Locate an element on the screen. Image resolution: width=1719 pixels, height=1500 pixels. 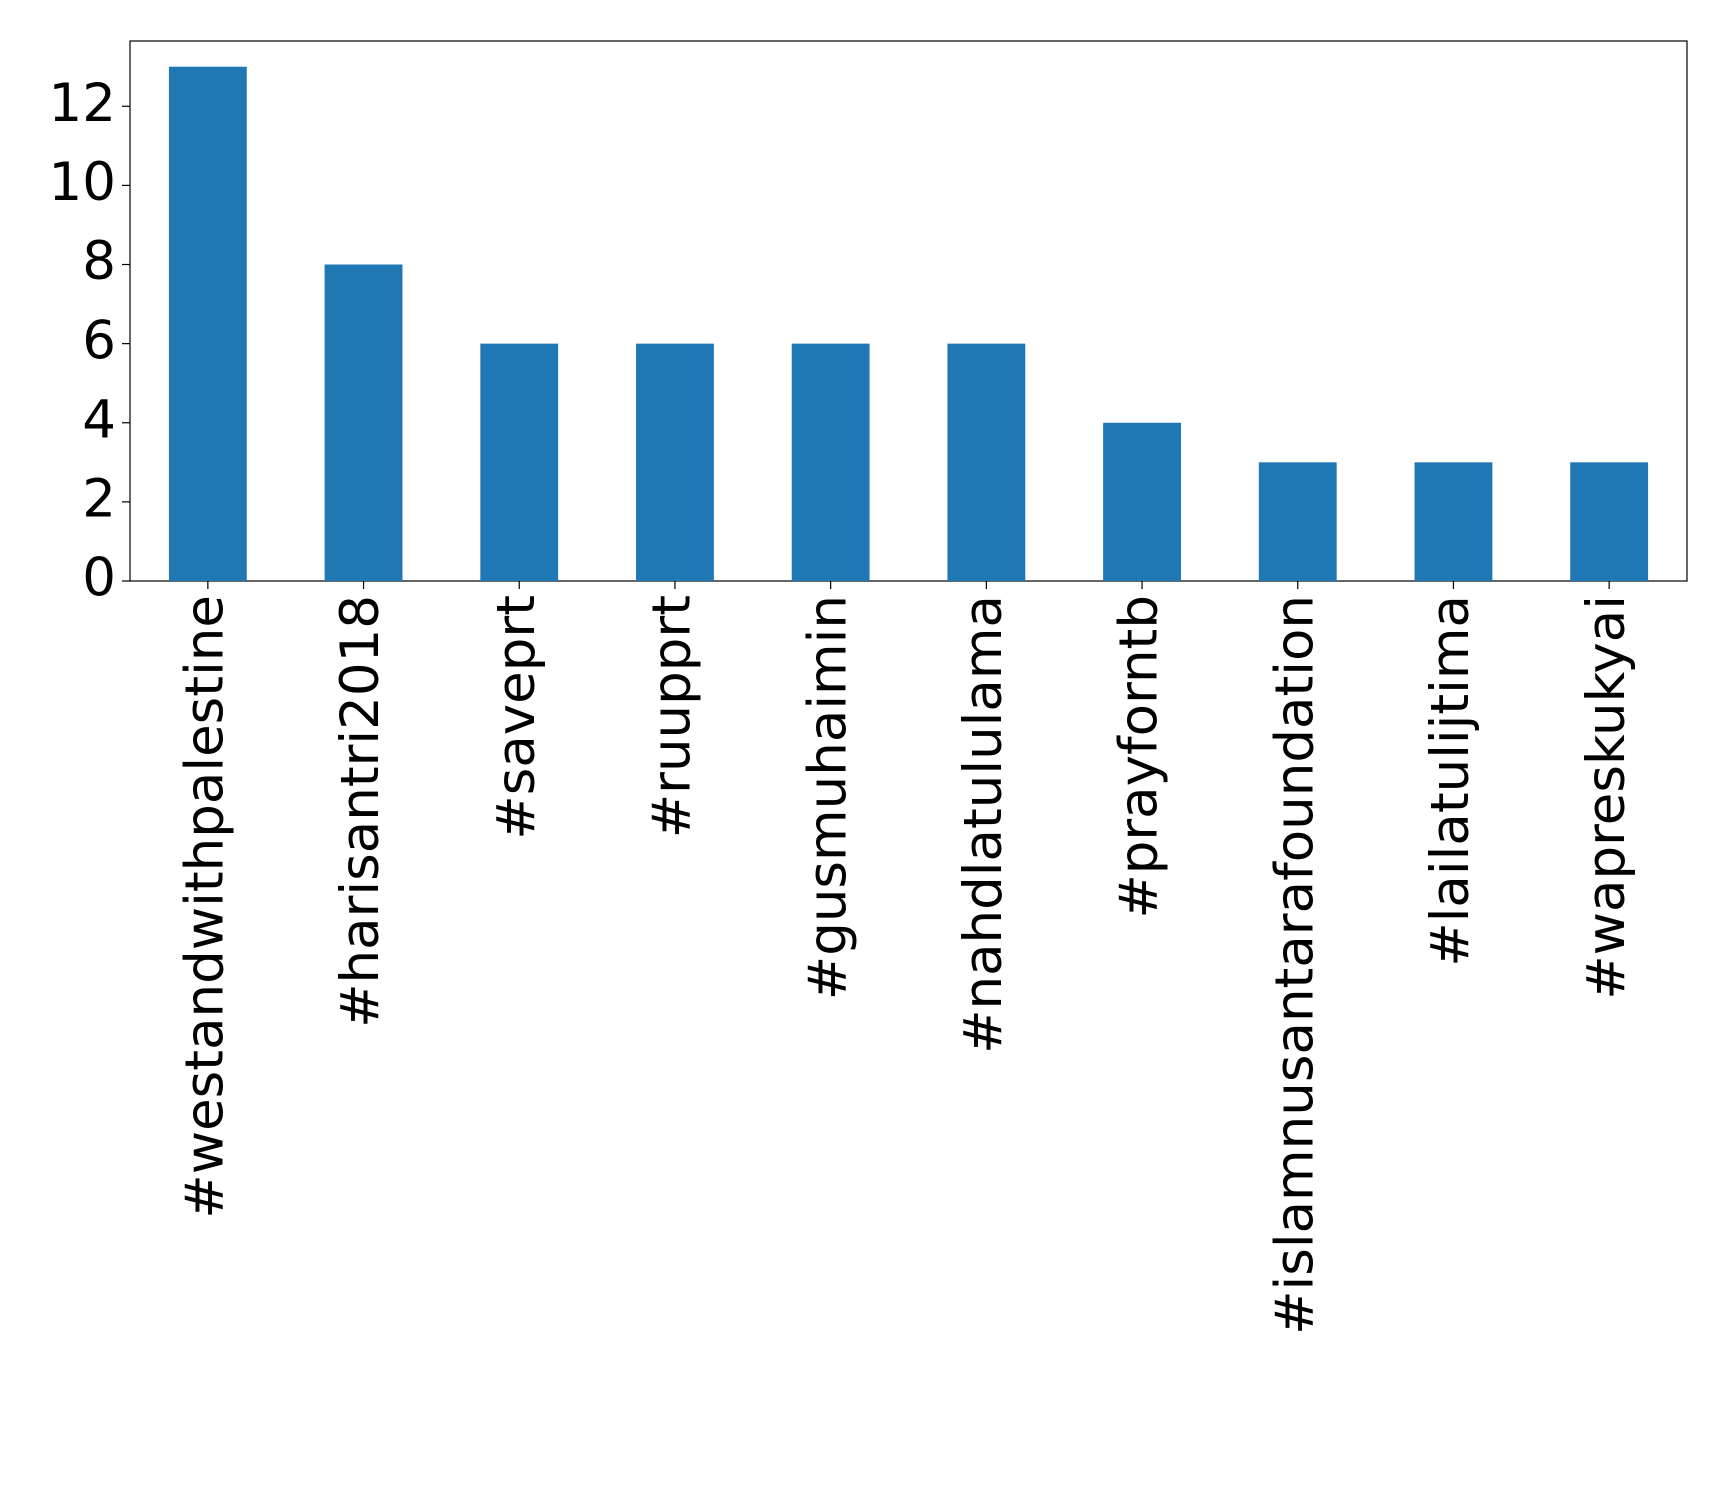
x-tick-label: #westandwithpalestine is located at coordinates (204, 907).